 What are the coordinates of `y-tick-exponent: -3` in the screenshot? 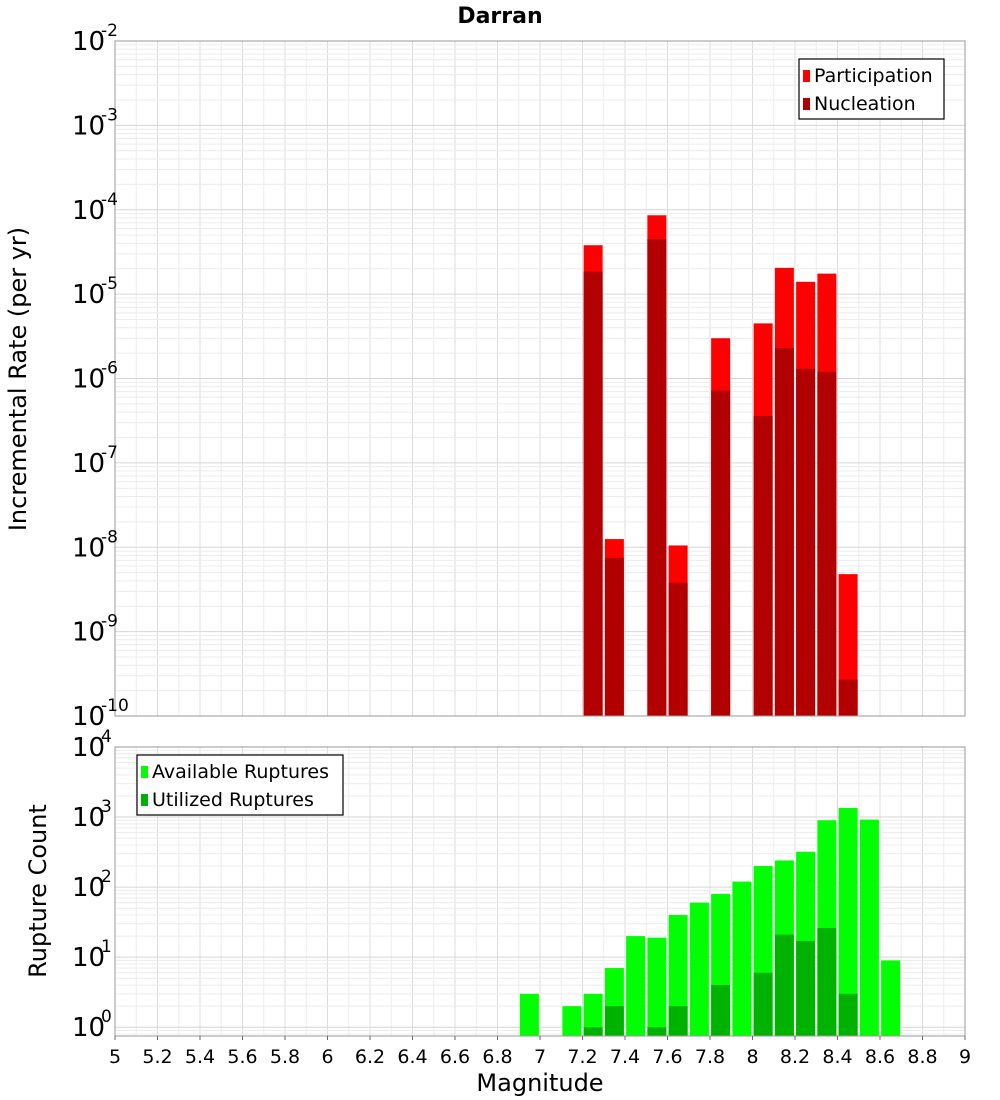 It's located at (109, 115).